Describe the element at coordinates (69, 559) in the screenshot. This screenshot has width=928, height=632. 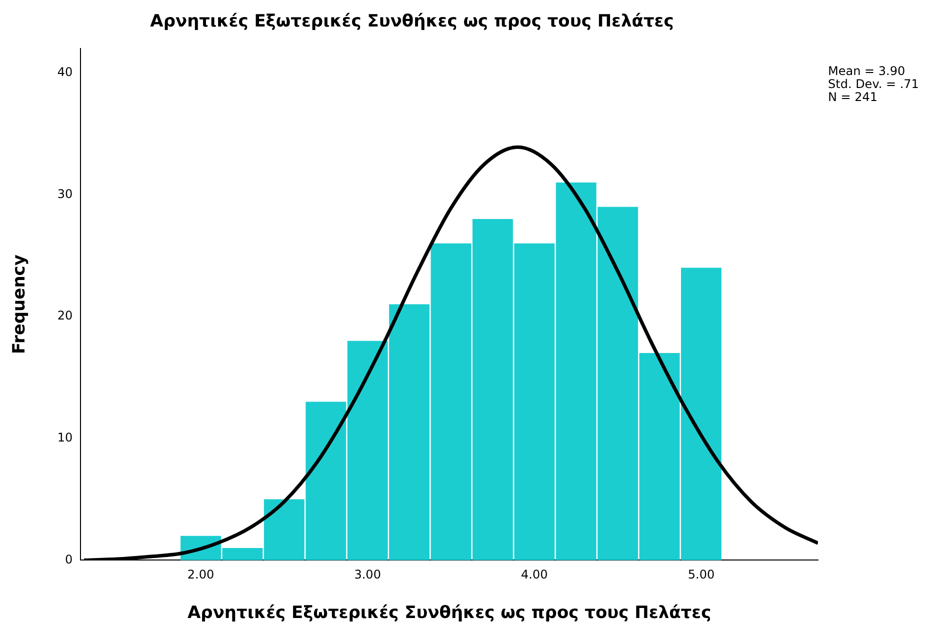
I see `y-tick-label: 0` at that location.